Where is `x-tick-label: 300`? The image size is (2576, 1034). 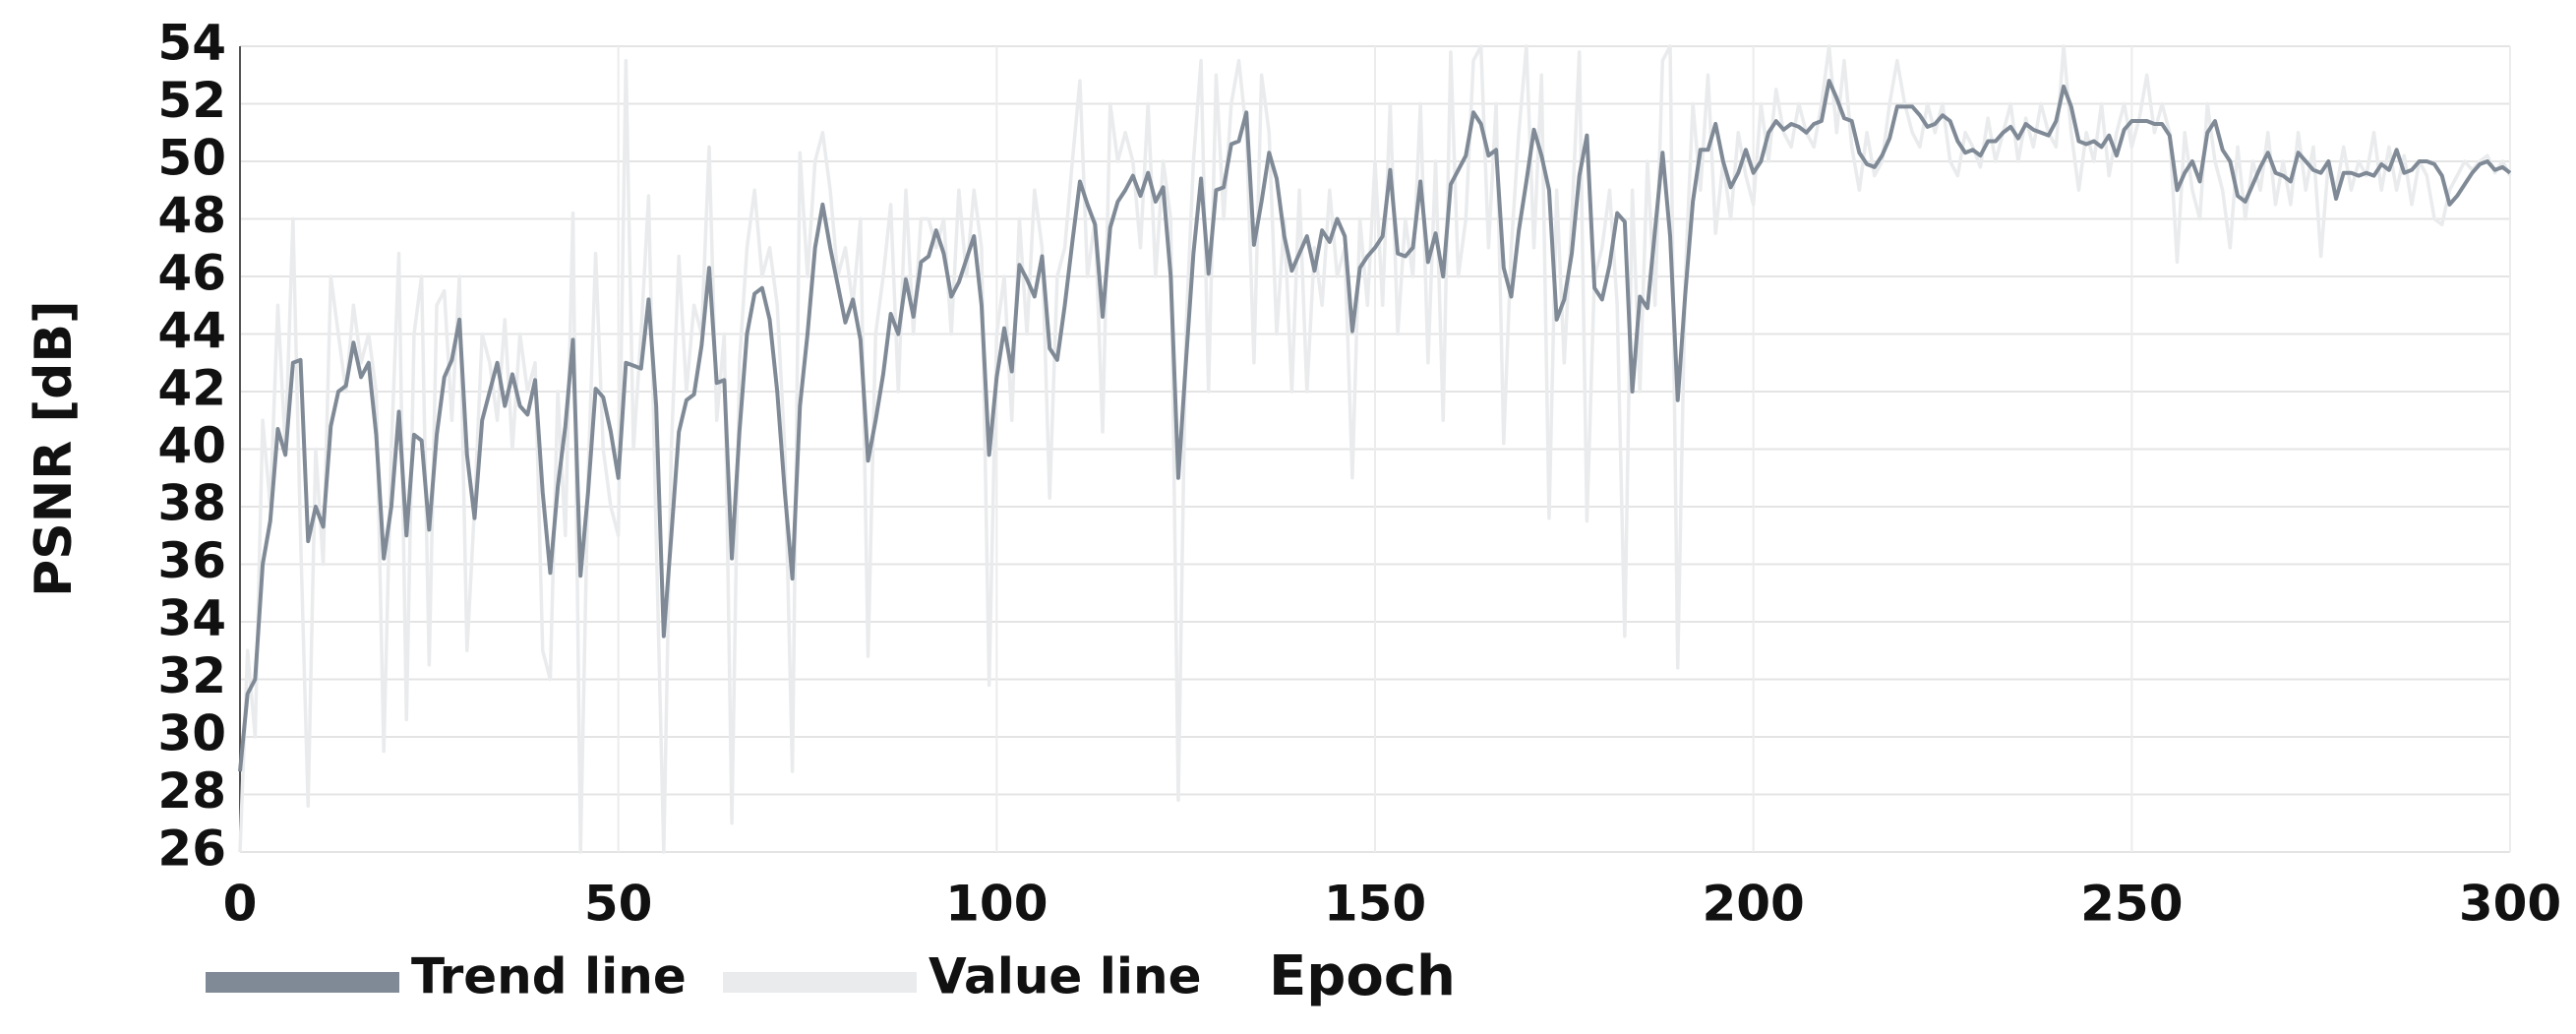 x-tick-label: 300 is located at coordinates (2510, 905).